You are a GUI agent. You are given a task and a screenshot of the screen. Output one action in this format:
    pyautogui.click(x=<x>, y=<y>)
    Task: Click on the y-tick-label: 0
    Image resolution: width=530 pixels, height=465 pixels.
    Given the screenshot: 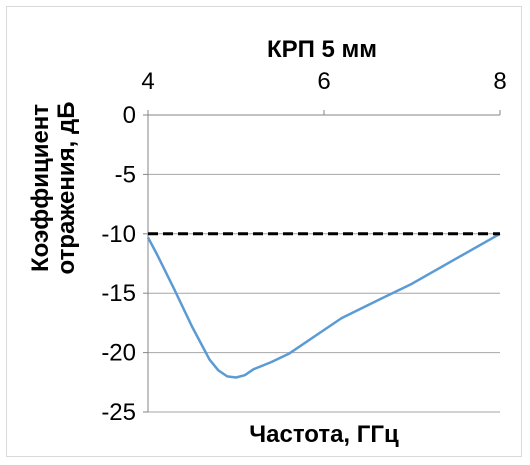 What is the action you would take?
    pyautogui.click(x=129, y=115)
    